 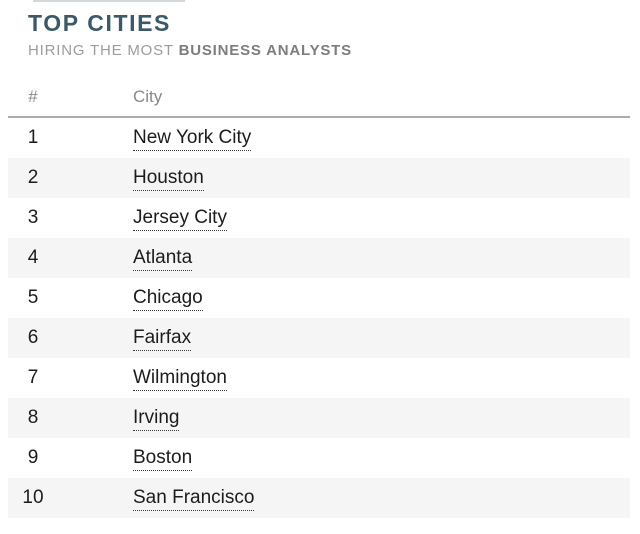 I want to click on rank-cell: 1, so click(x=33, y=138).